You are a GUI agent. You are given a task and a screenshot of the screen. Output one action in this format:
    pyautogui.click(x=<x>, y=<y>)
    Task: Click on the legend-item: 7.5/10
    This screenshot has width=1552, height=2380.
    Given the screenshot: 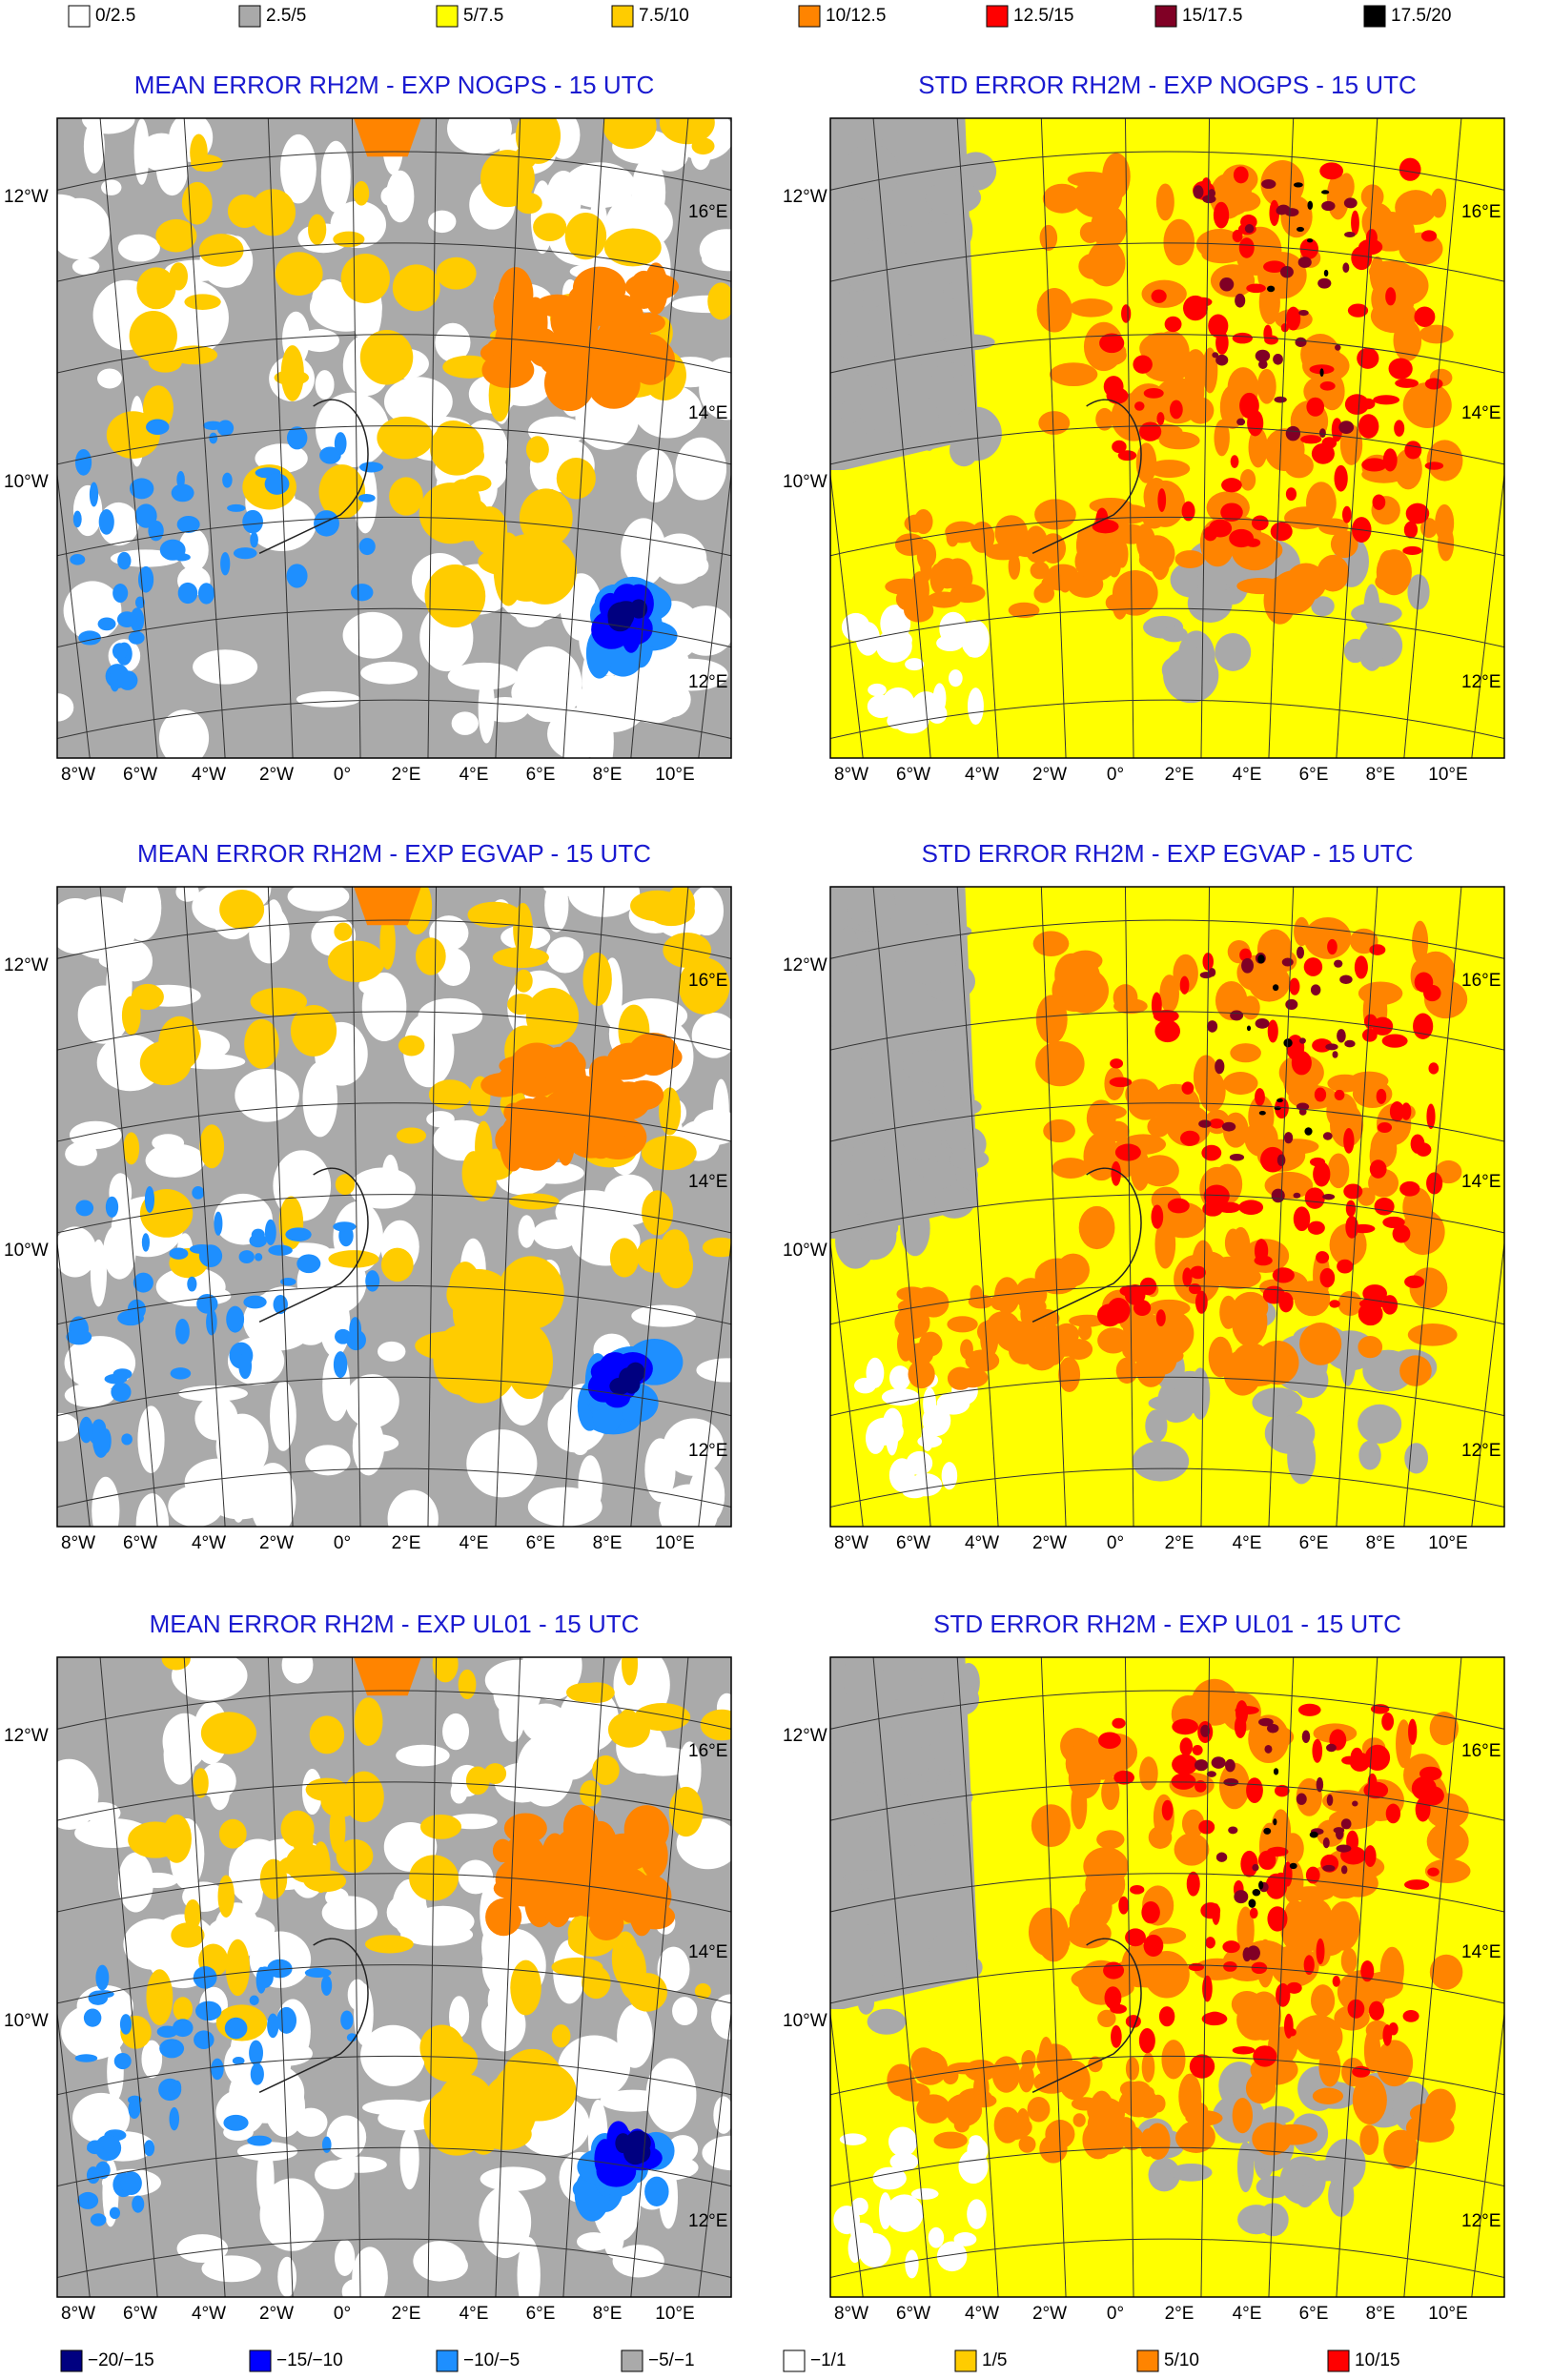 What is the action you would take?
    pyautogui.click(x=650, y=17)
    